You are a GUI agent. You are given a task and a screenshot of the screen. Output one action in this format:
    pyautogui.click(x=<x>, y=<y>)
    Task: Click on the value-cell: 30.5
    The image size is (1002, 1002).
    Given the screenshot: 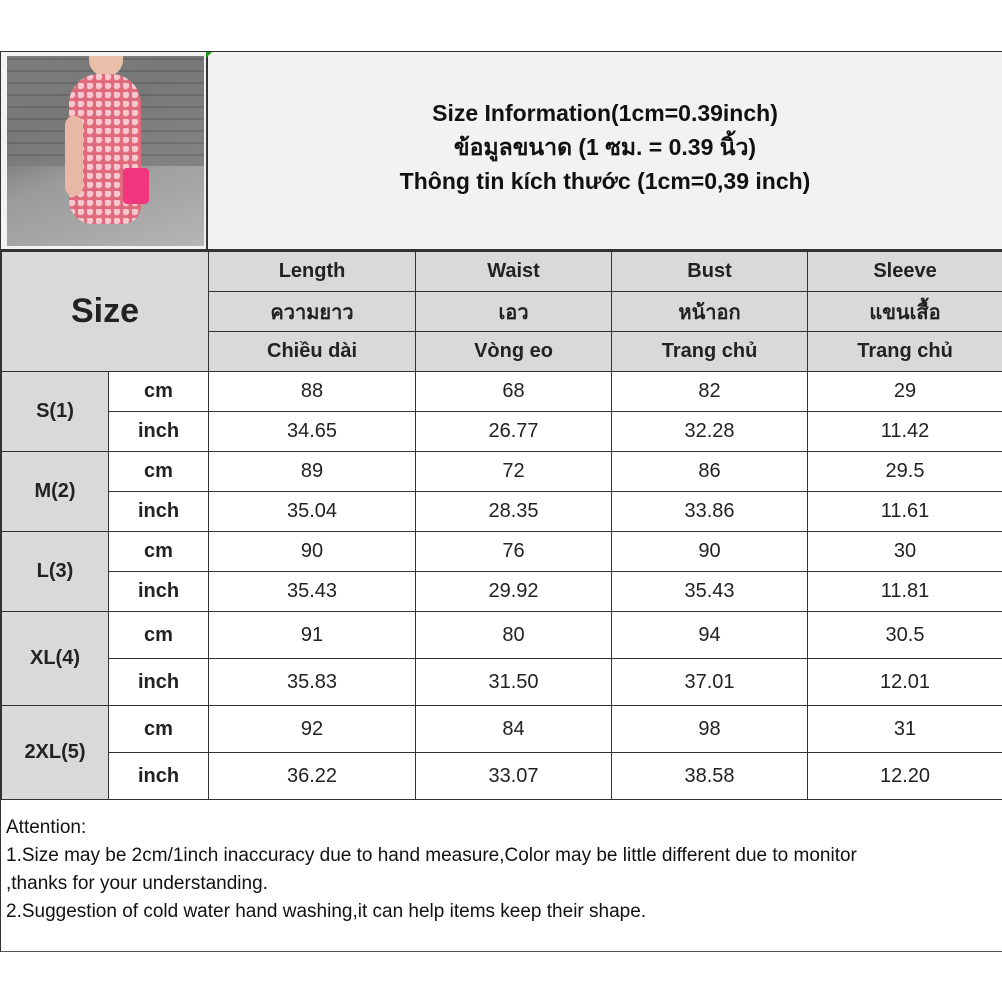 What is the action you would take?
    pyautogui.click(x=904, y=635)
    